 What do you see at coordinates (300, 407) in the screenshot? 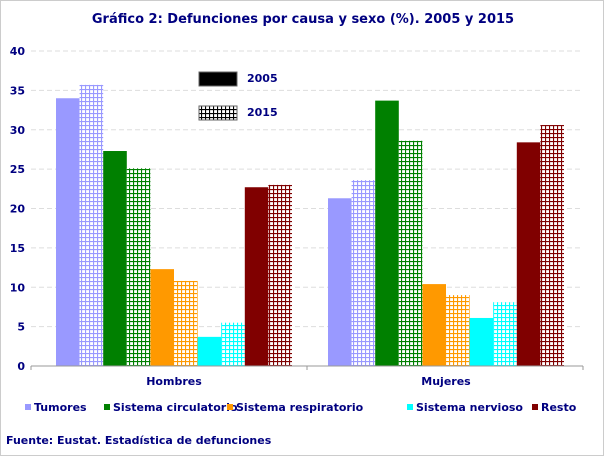
I see `legend-label: Sistema respiratorio` at bounding box center [300, 407].